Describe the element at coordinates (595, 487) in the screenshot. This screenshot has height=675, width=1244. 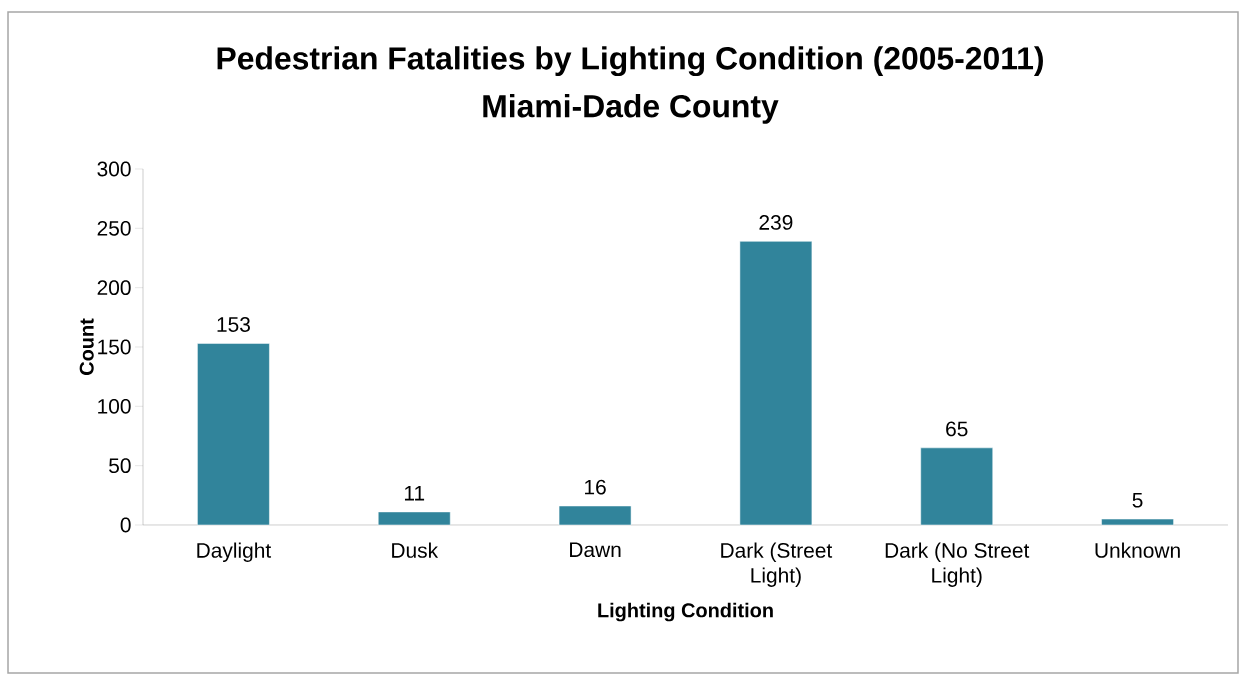
I see `data-label: 16` at that location.